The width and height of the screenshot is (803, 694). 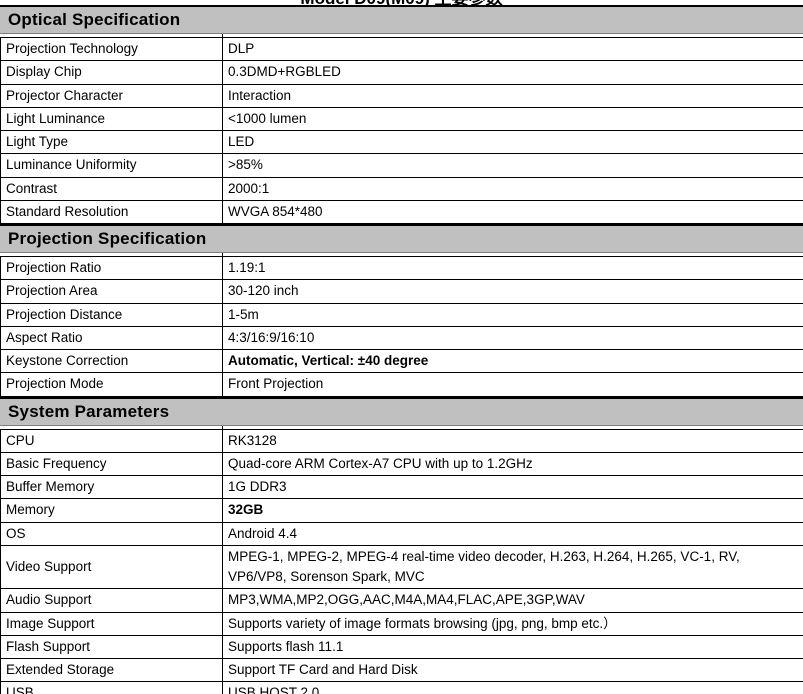 I want to click on spec-label: Light Luminance, so click(x=111, y=119).